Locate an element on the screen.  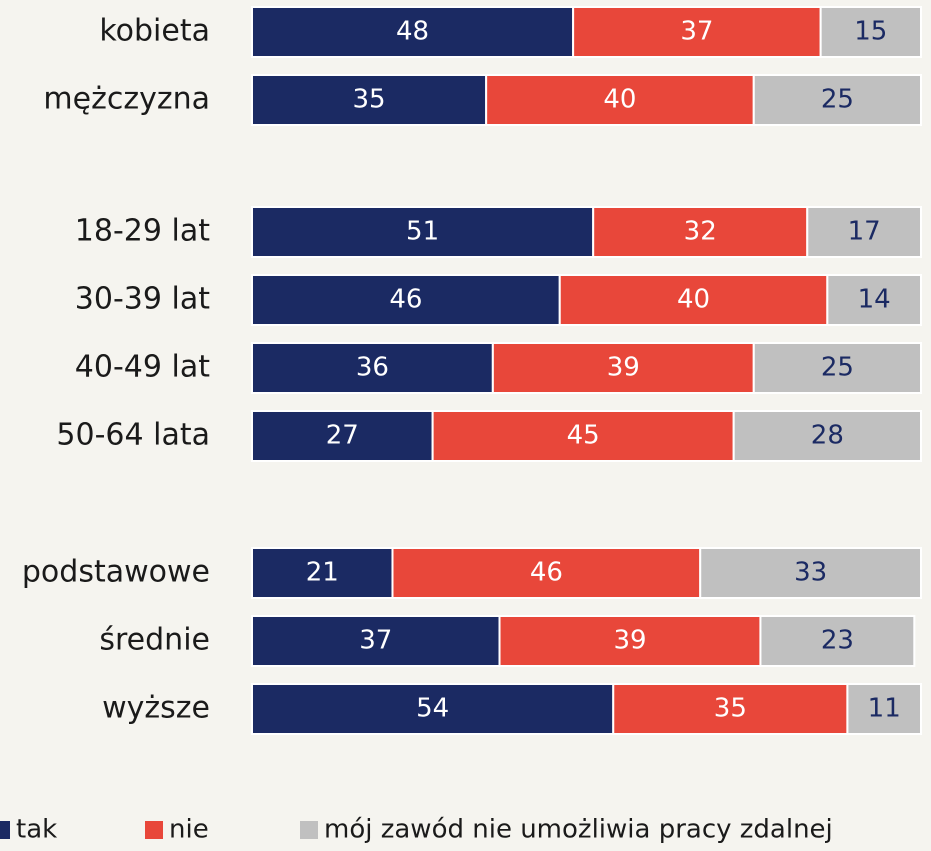
value-label: 27 is located at coordinates (342, 436).